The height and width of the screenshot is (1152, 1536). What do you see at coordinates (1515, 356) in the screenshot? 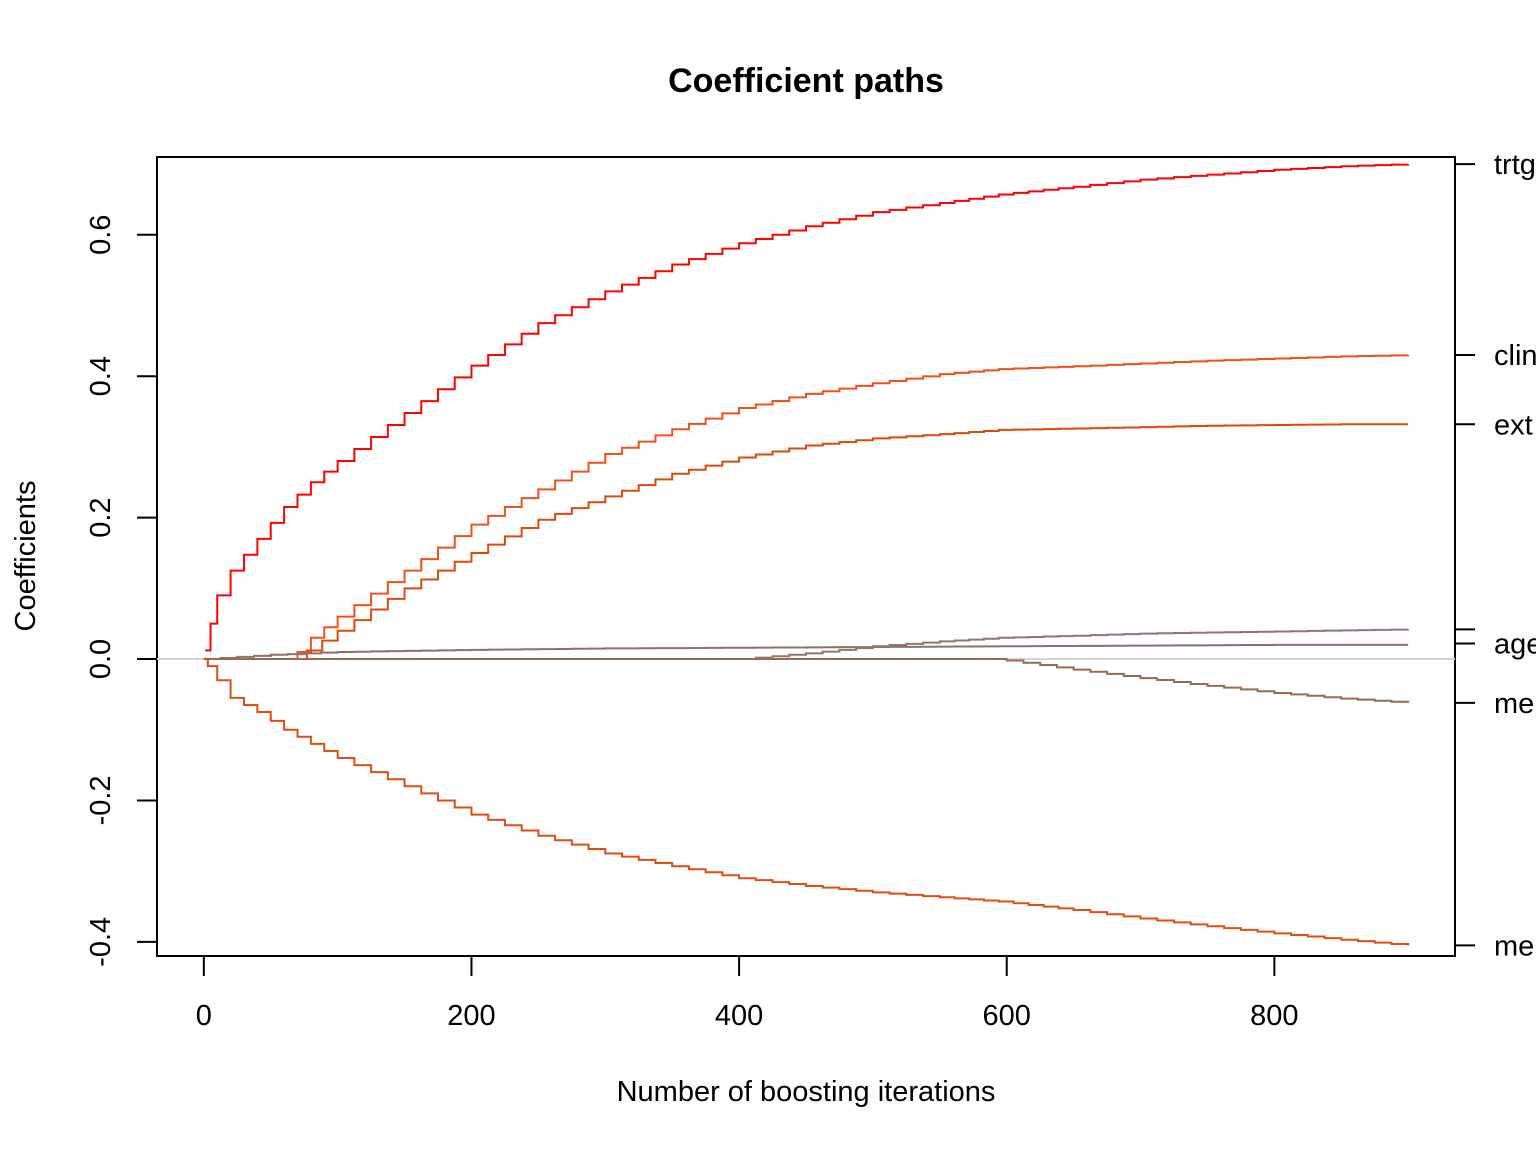
I see `series-end-label: clin` at bounding box center [1515, 356].